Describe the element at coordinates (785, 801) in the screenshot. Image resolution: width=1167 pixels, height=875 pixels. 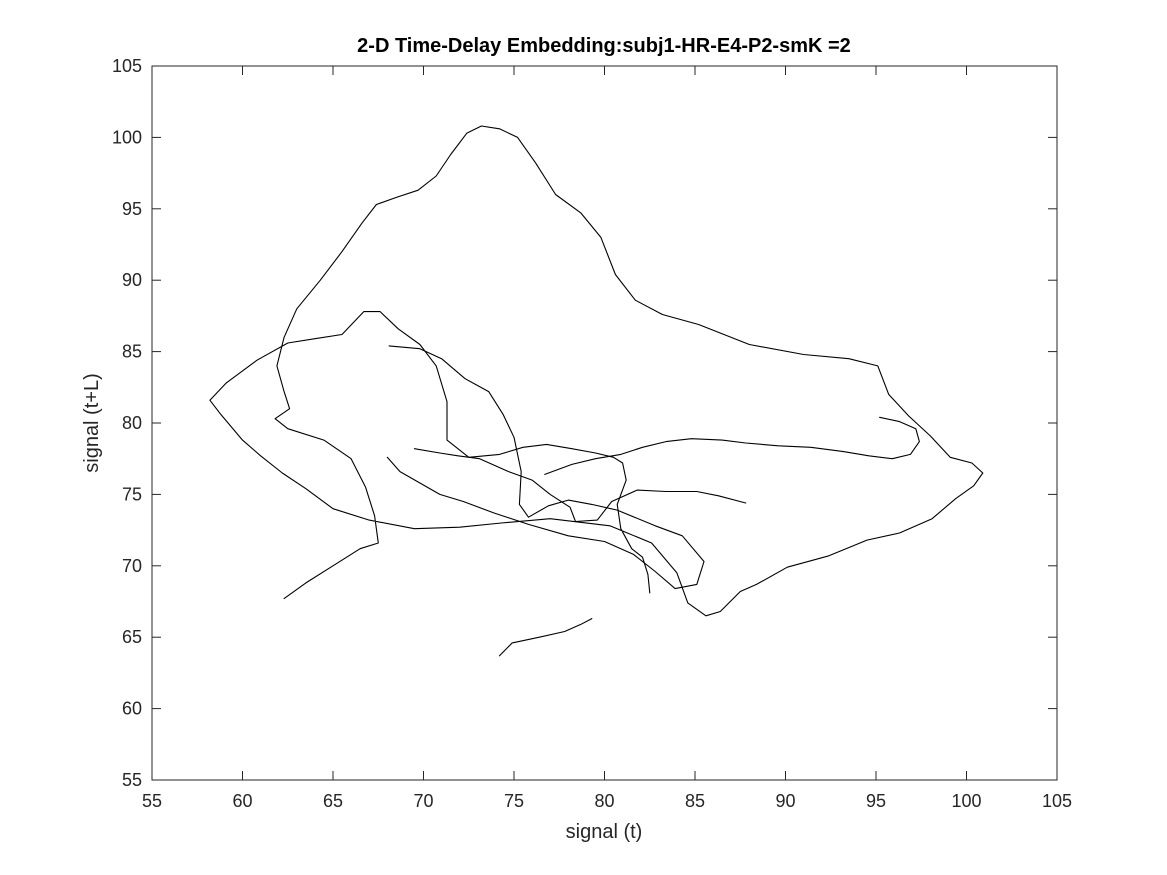
I see `x-tick-label: 90` at that location.